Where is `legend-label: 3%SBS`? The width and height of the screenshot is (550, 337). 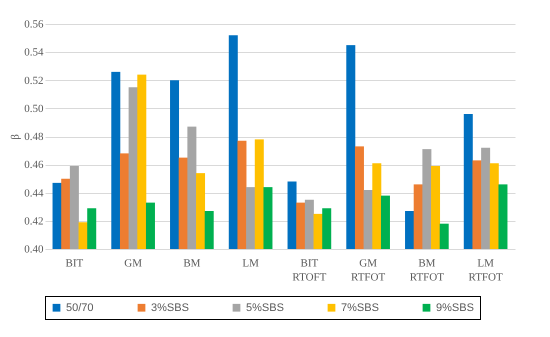 legend-label: 3%SBS is located at coordinates (170, 308).